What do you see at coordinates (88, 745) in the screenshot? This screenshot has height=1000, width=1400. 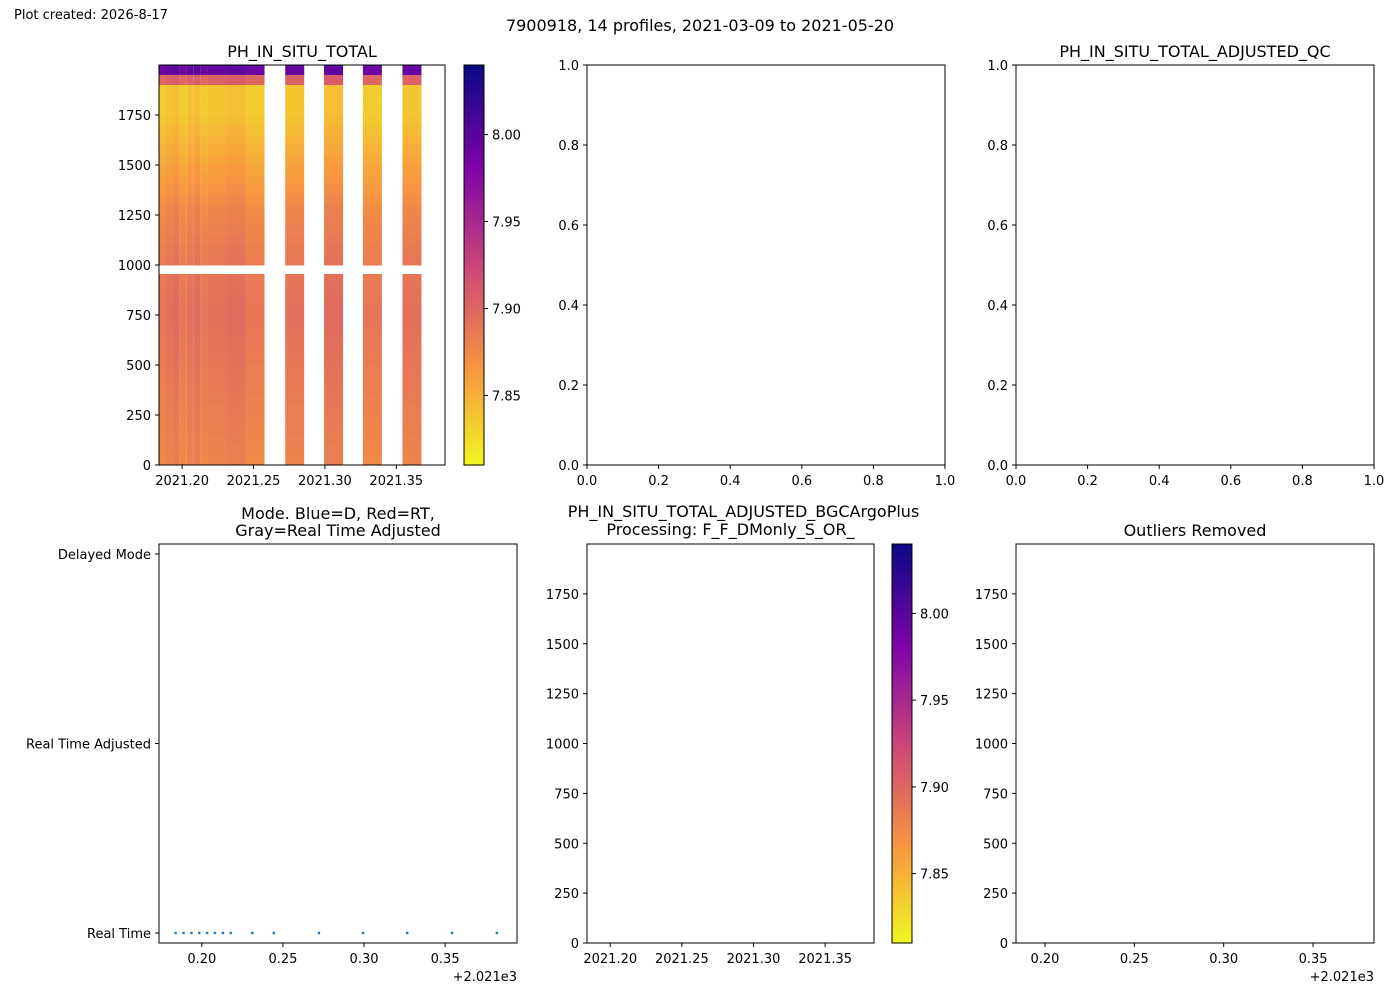 I see `mode-ytick-label: Real Time Adjusted` at bounding box center [88, 745].